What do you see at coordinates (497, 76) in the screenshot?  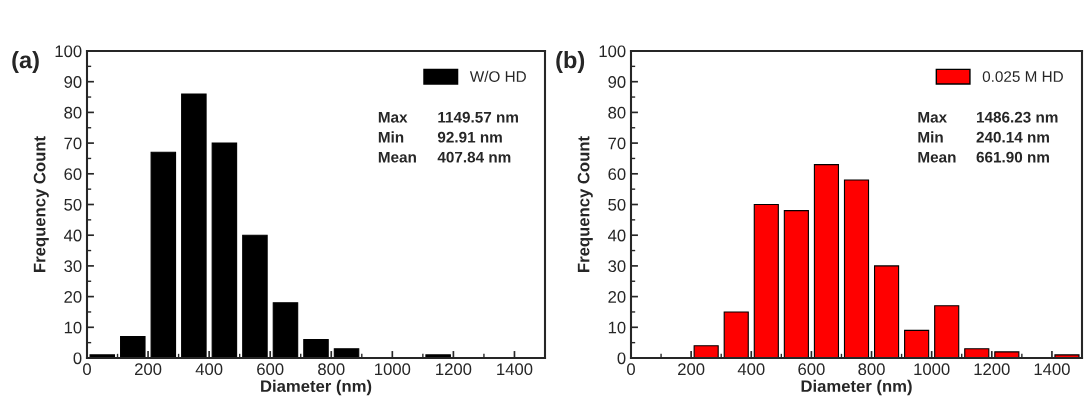 I see `legend-label: W/O HD` at bounding box center [497, 76].